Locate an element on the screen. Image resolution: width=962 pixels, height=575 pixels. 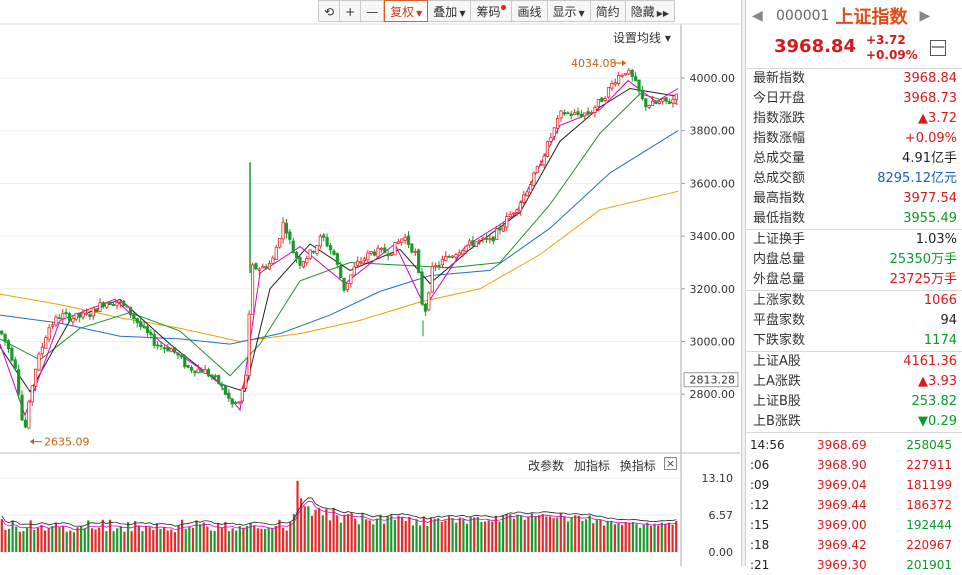
toolbar-chips-button: 筹码 is located at coordinates (492, 11).